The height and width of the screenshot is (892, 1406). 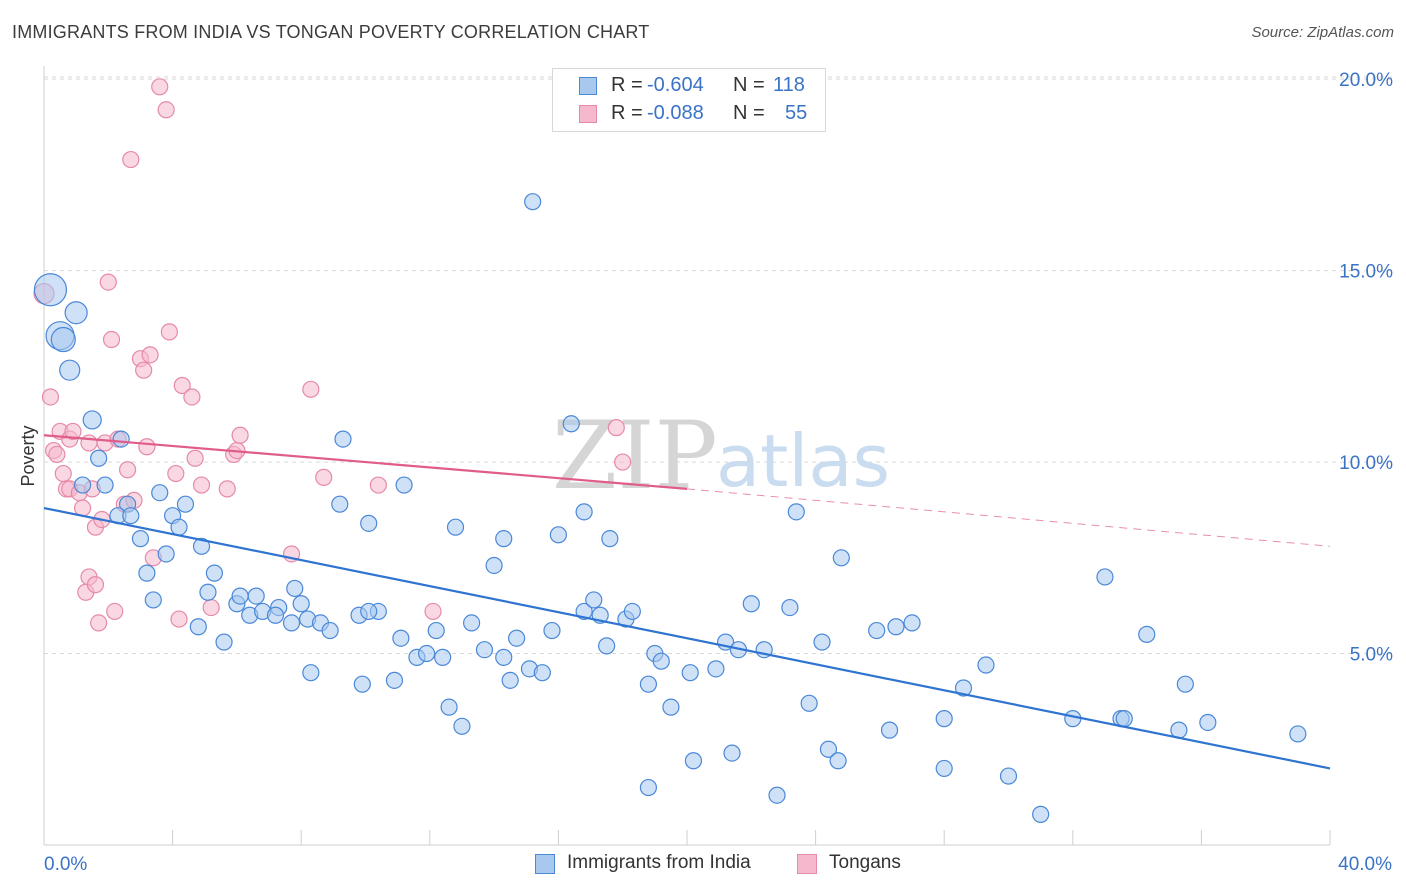 I want to click on correlation-legend: R = -0.604 N = 118 R = -0.088 N = 55, so click(x=689, y=100).